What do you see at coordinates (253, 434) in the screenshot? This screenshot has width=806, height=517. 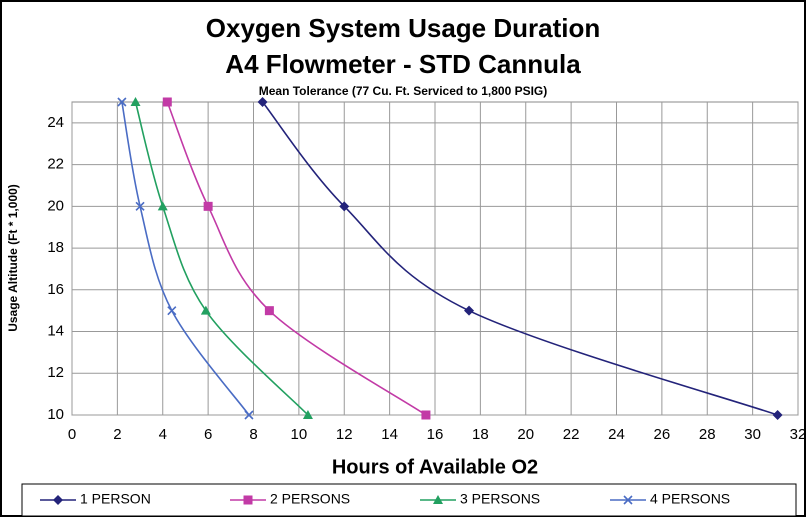 I see `x-tick-label: 8` at bounding box center [253, 434].